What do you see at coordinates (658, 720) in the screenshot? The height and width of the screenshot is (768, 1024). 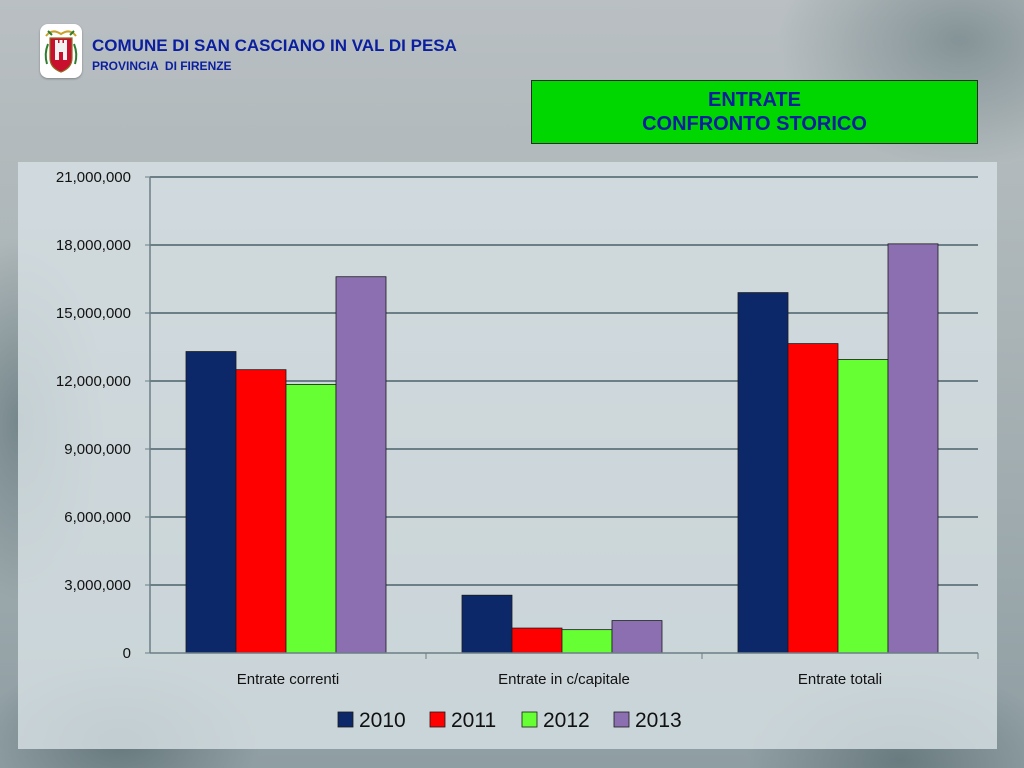 I see `legend-label-2013: 2013` at bounding box center [658, 720].